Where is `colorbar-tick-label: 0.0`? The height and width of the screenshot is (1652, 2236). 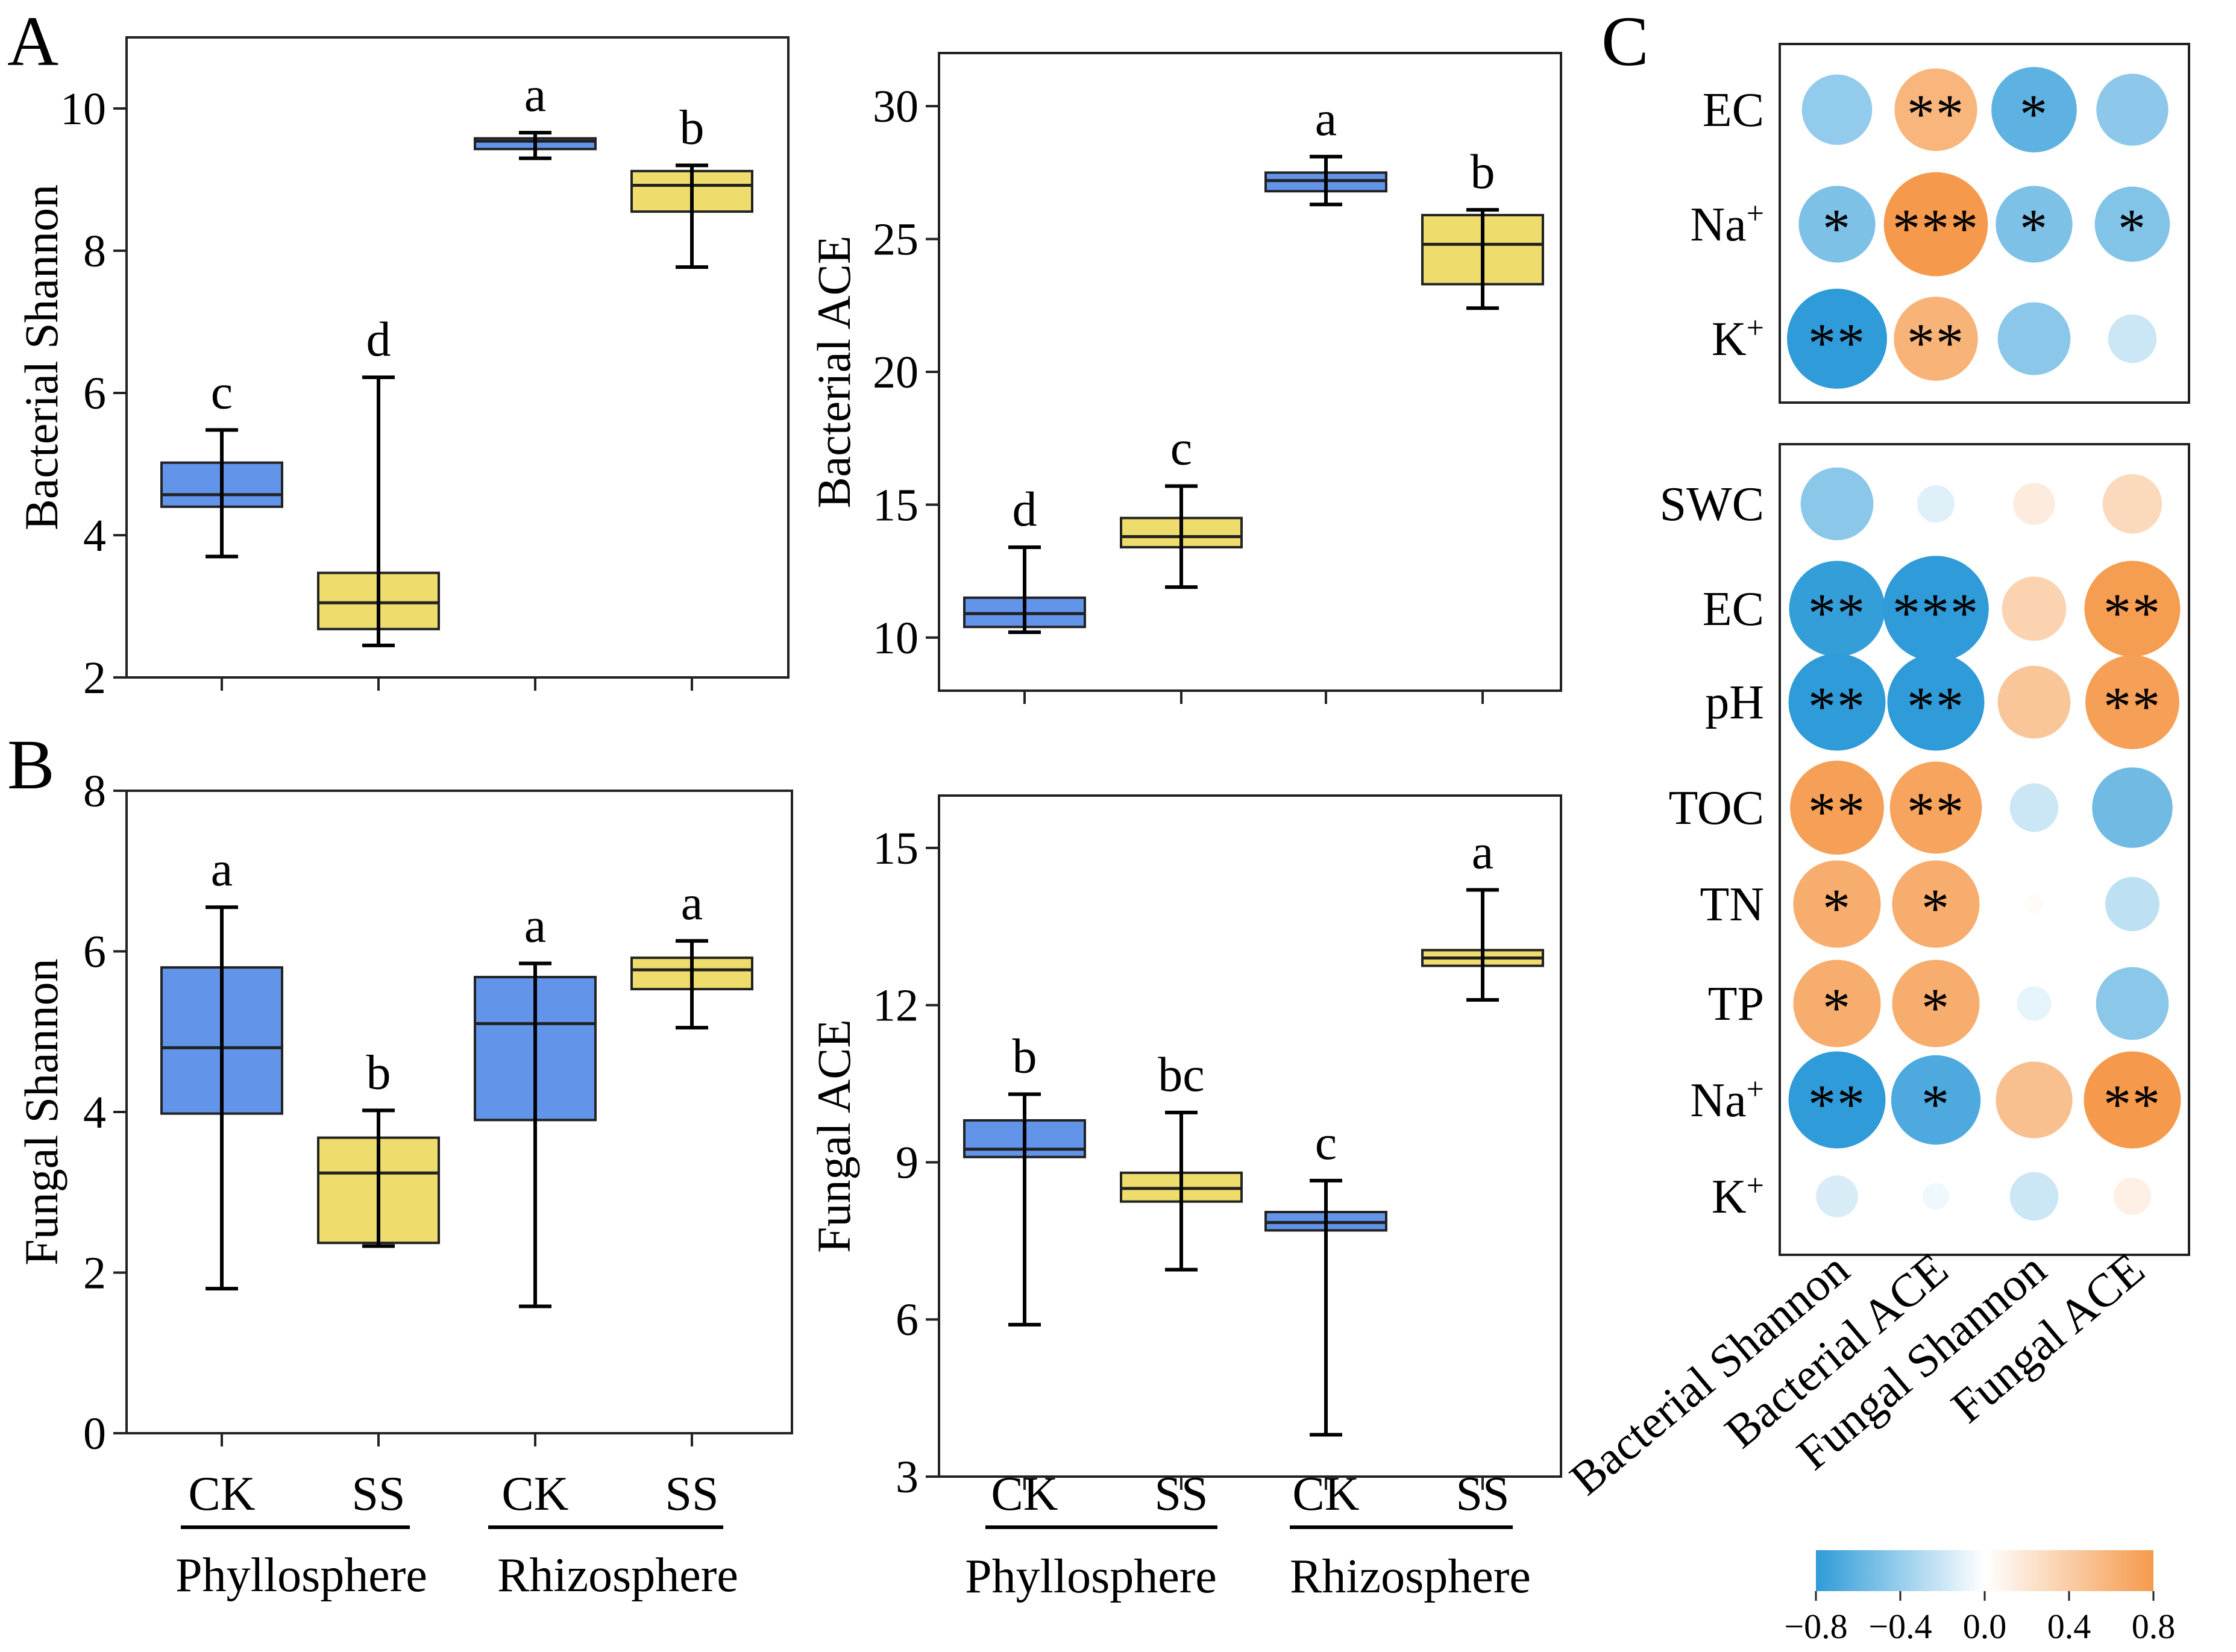
colorbar-tick-label: 0.0 is located at coordinates (1985, 1627).